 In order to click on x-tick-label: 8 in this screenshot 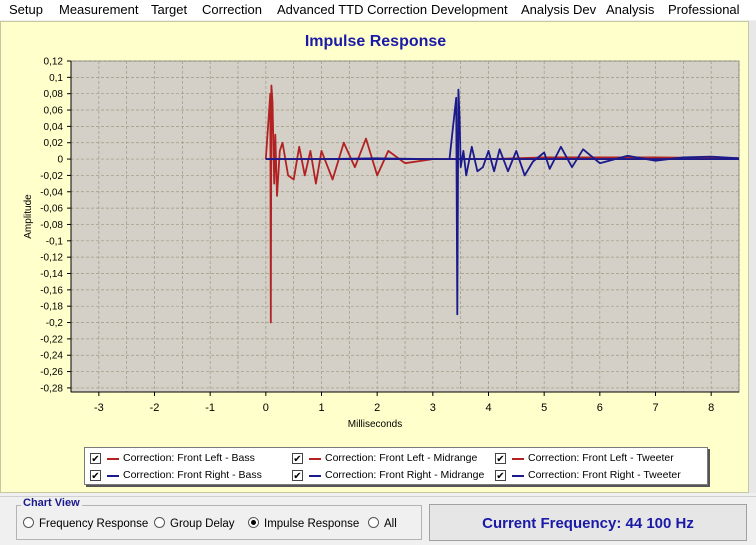, I will do `click(711, 408)`.